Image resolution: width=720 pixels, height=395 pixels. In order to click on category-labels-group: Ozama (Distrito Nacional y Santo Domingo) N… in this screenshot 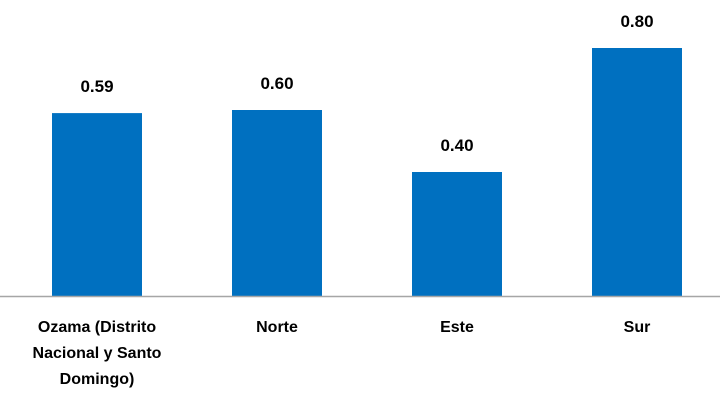, I will do `click(342, 353)`.